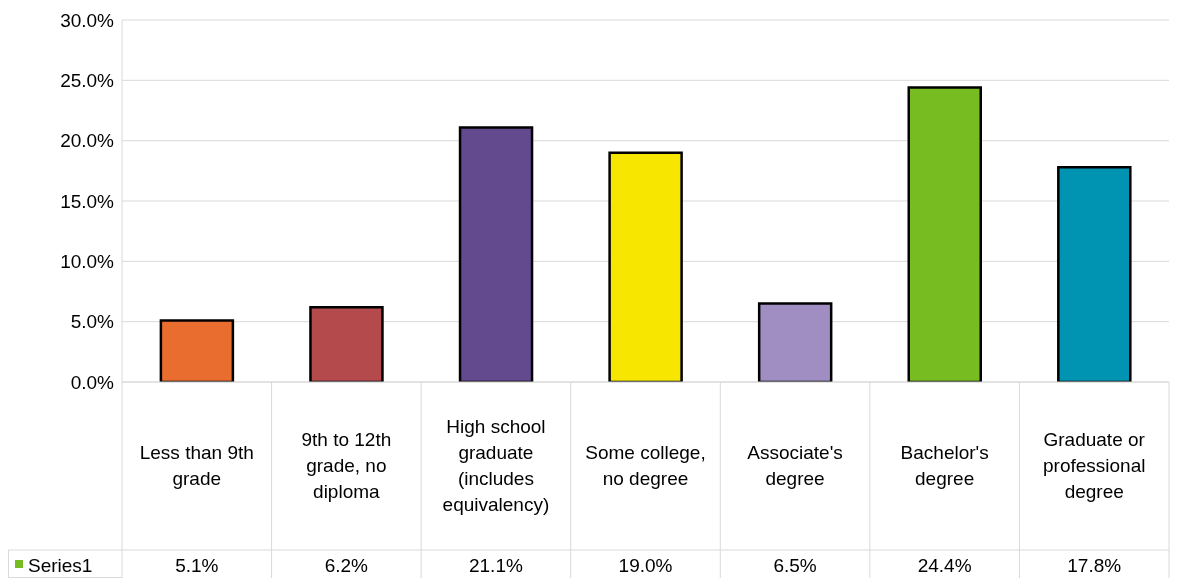  Describe the element at coordinates (87, 262) in the screenshot. I see `y-tick-label: 10.0%` at that location.